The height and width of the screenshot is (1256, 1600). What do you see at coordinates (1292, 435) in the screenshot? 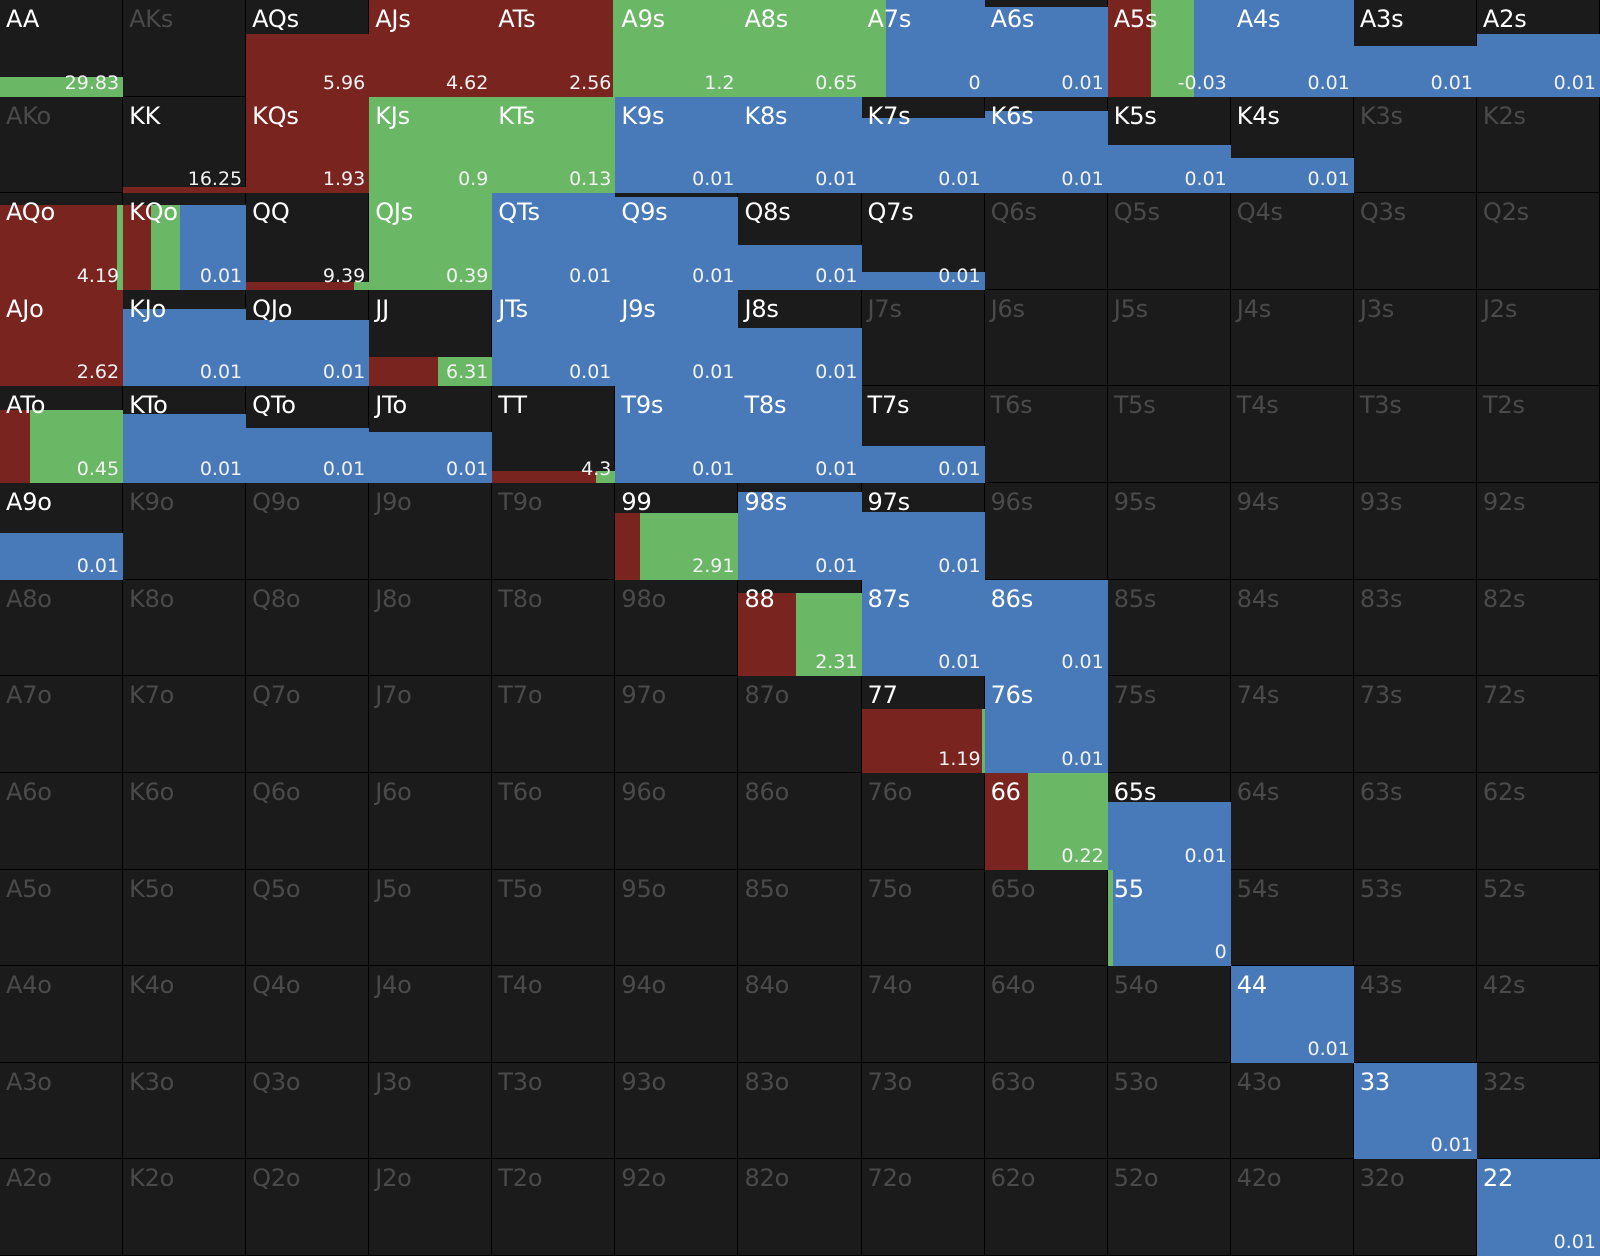
I see `hand-cell-T4s: T4s` at bounding box center [1292, 435].